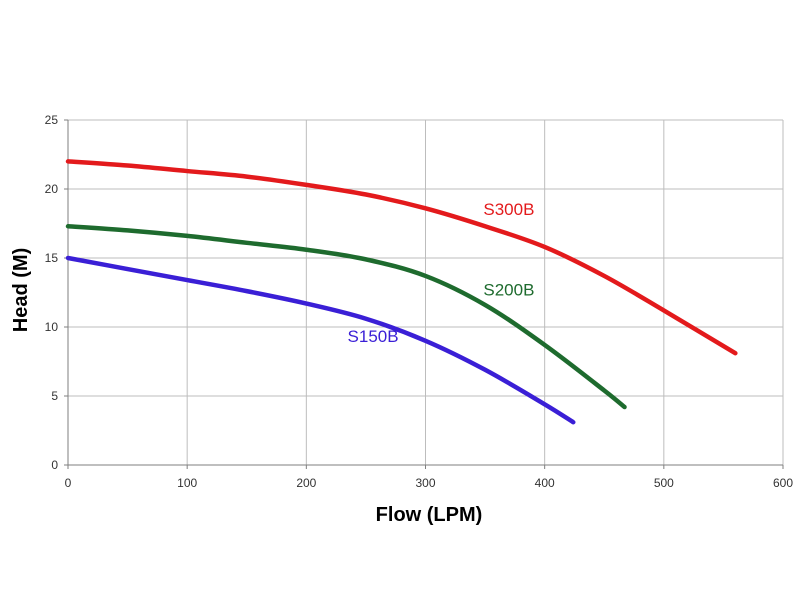 The width and height of the screenshot is (800, 600). Describe the element at coordinates (54, 465) in the screenshot. I see `y-tick-label: 0` at that location.